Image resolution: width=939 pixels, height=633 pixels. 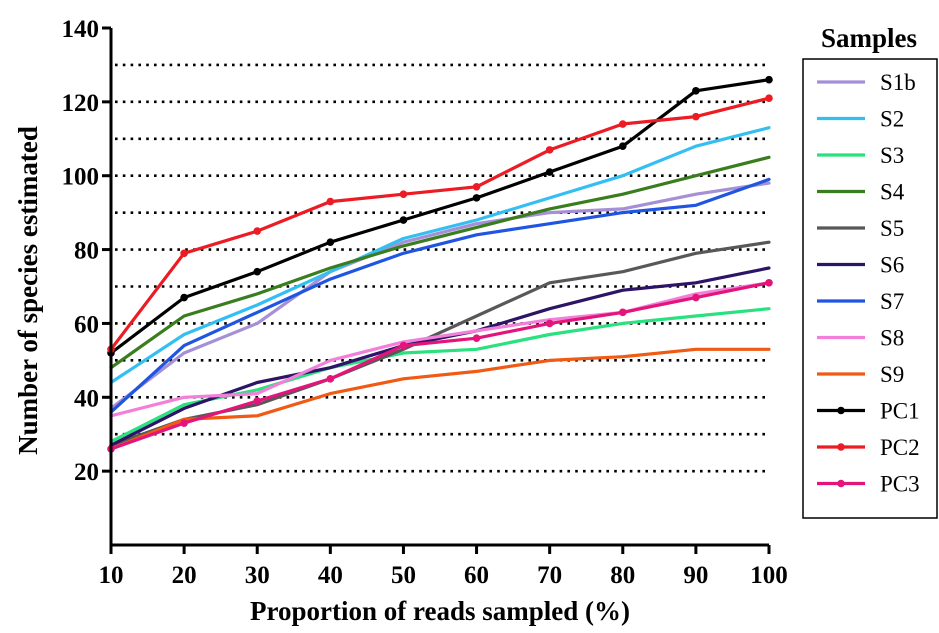 What do you see at coordinates (86, 324) in the screenshot?
I see `y-tick-label-60: 60` at bounding box center [86, 324].